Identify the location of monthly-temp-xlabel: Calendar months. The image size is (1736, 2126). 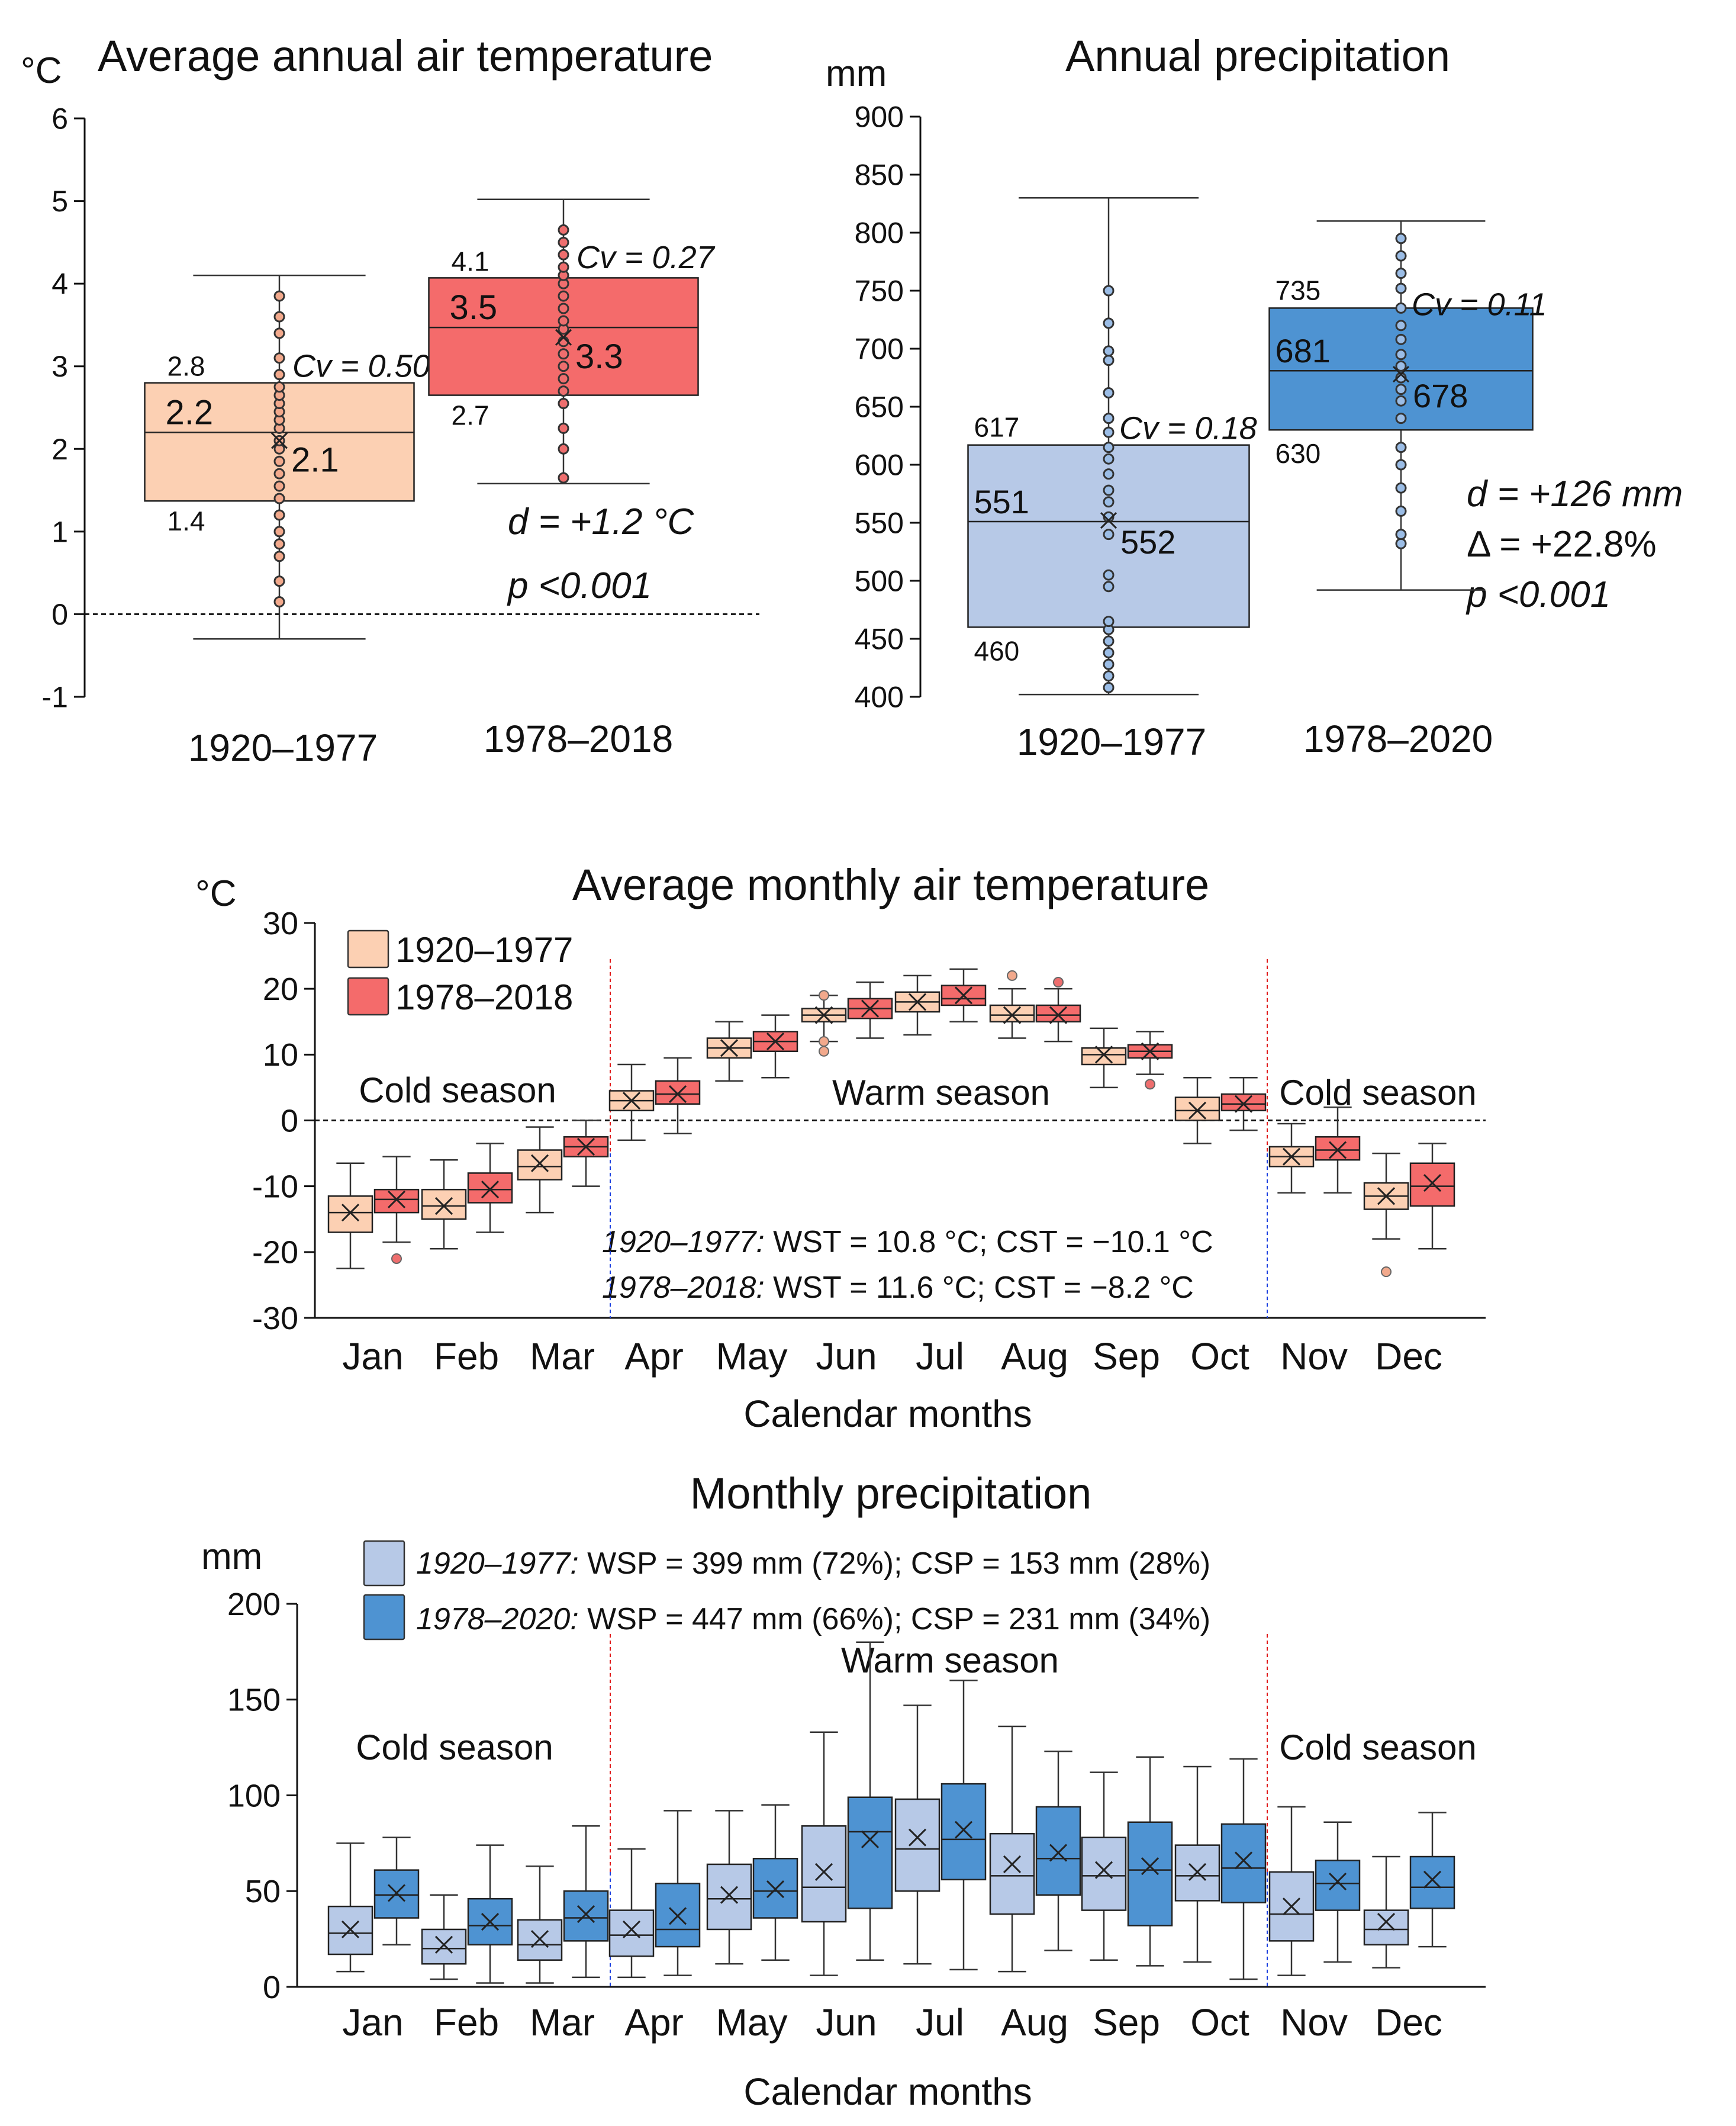
(887, 1413).